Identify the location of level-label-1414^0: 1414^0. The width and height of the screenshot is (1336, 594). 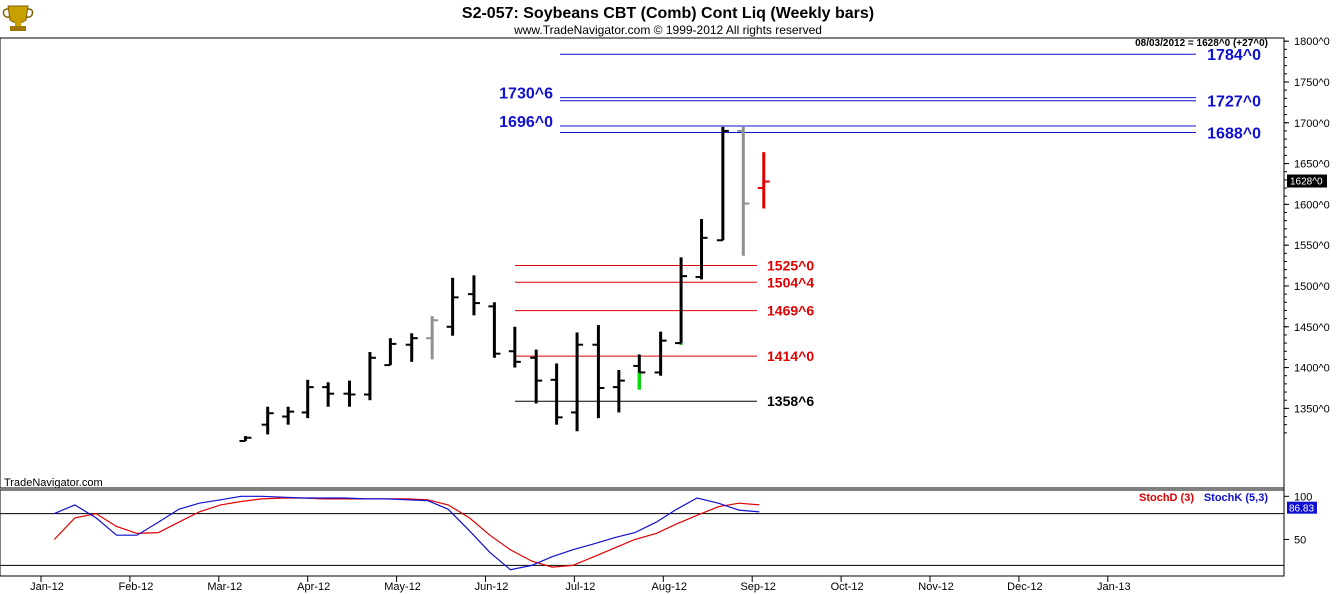
(790, 356).